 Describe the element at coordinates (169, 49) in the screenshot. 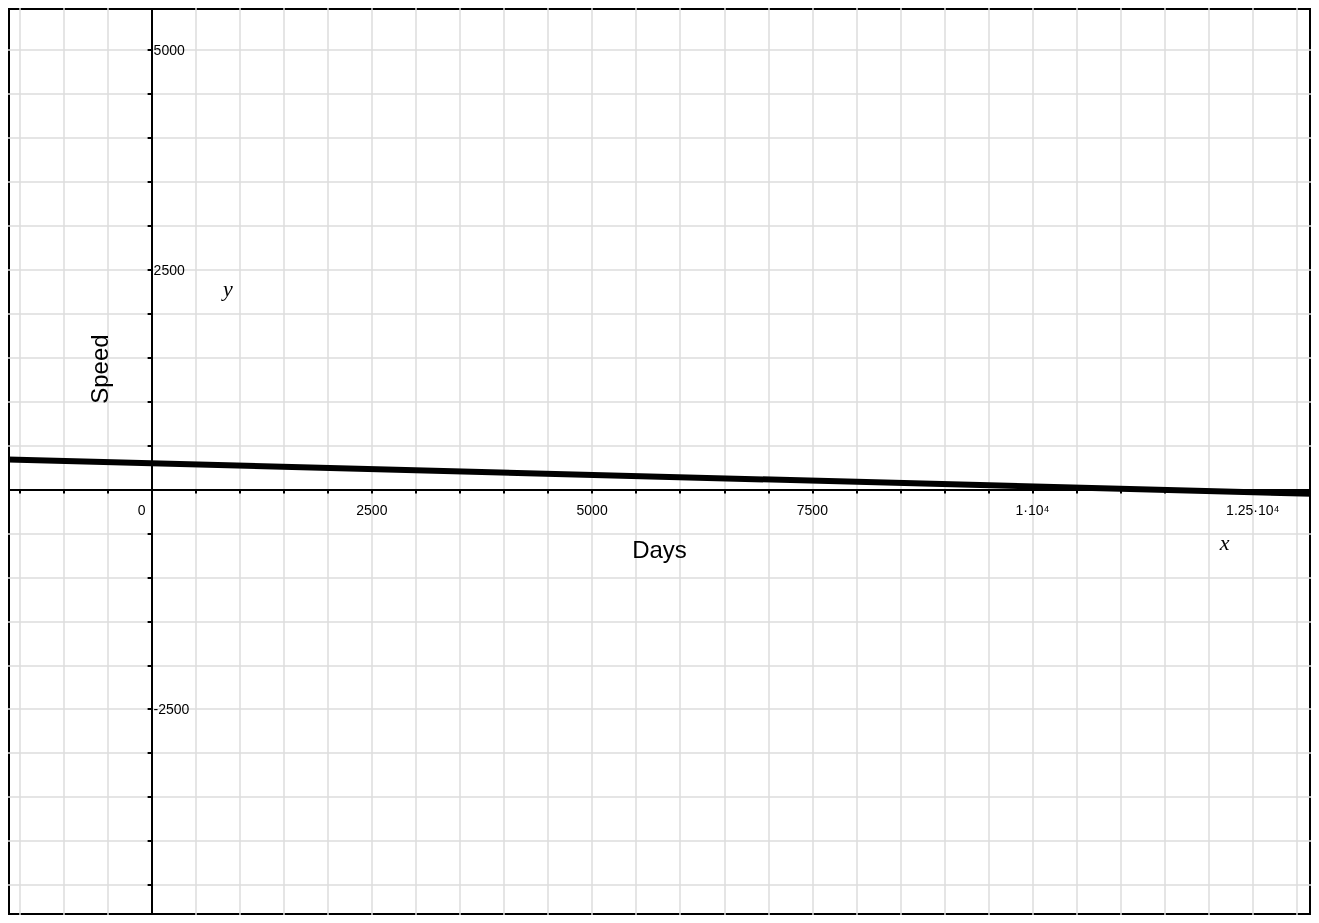

I see `y-tick-label: 5000` at that location.